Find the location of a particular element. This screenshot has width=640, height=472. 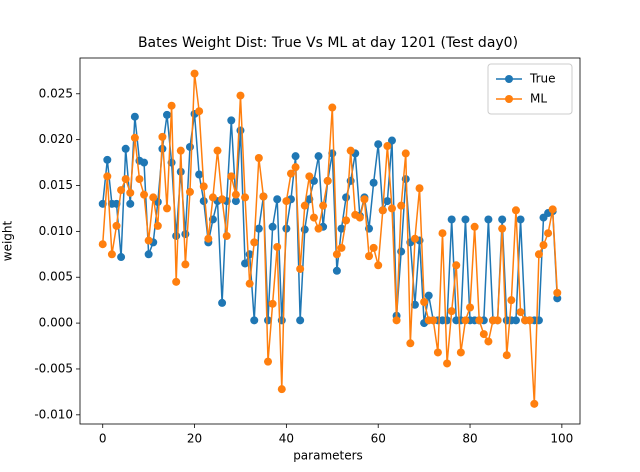

legend-label: ML is located at coordinates (538, 99).